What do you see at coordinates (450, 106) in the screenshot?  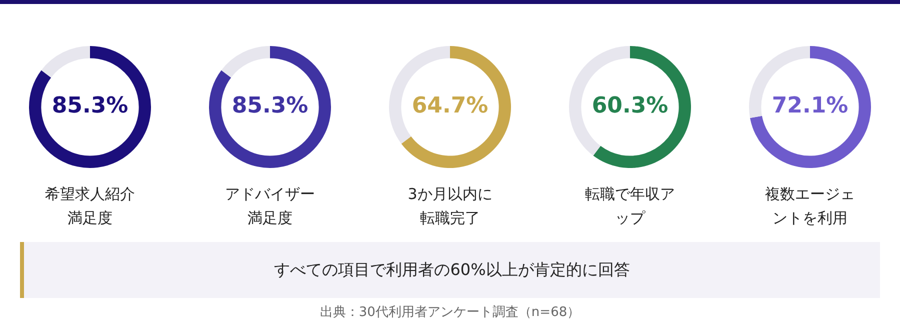 I see `data-label: 64.7%` at bounding box center [450, 106].